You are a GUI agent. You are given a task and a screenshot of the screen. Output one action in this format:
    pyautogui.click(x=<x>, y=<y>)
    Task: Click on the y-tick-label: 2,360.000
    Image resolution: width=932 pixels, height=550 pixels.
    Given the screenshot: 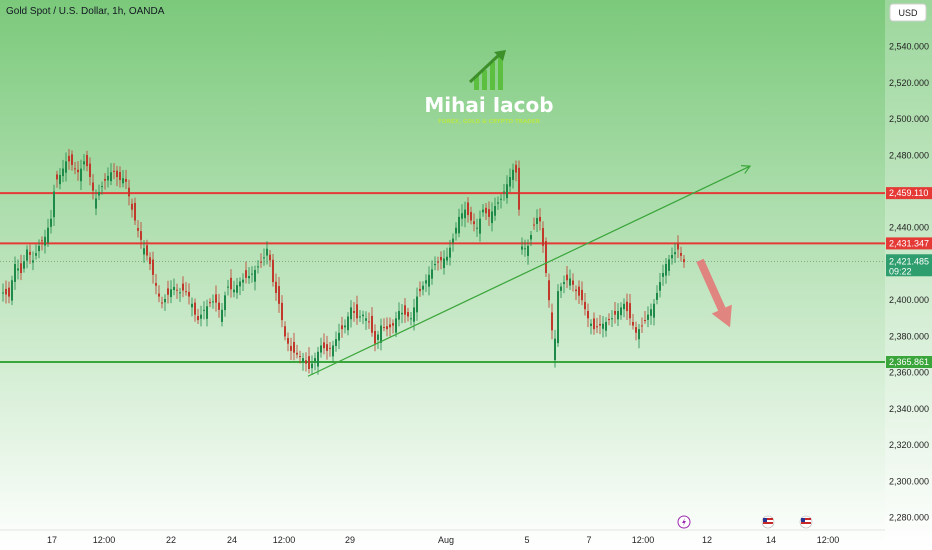 What is the action you would take?
    pyautogui.click(x=909, y=373)
    